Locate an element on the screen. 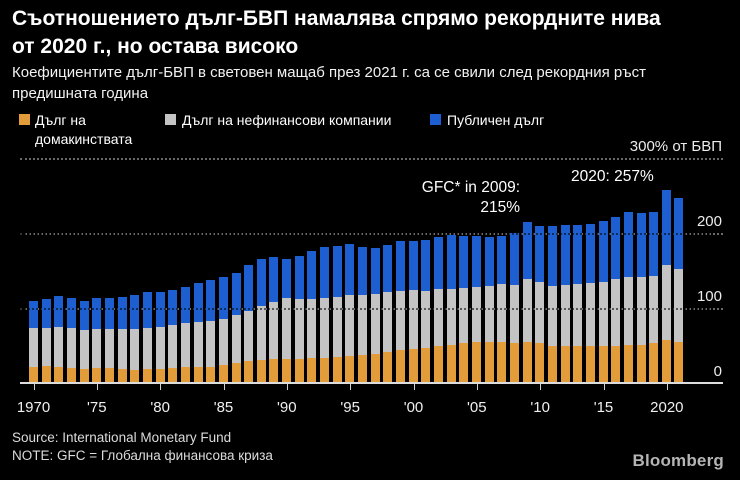  x-axis-tick-2005 is located at coordinates (477, 387).